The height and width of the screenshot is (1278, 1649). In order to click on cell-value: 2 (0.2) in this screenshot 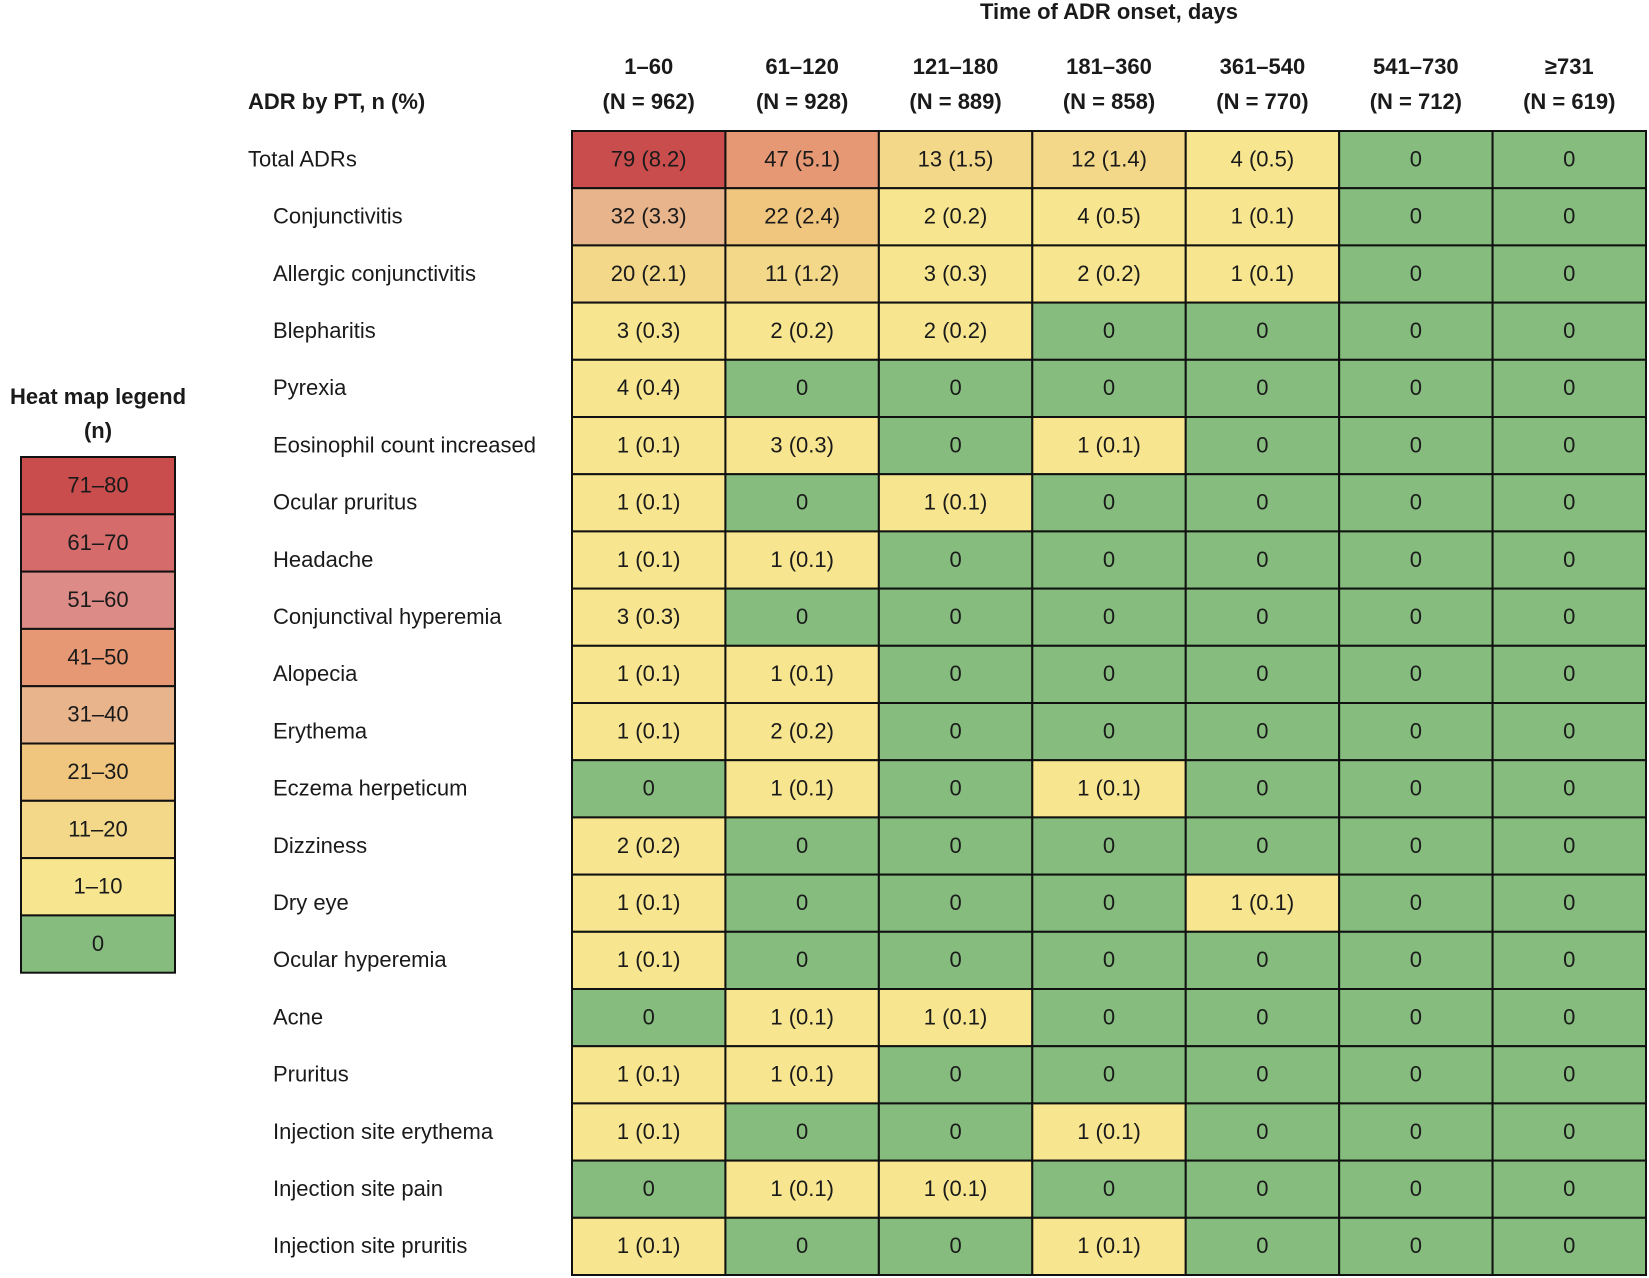, I will do `click(802, 330)`.